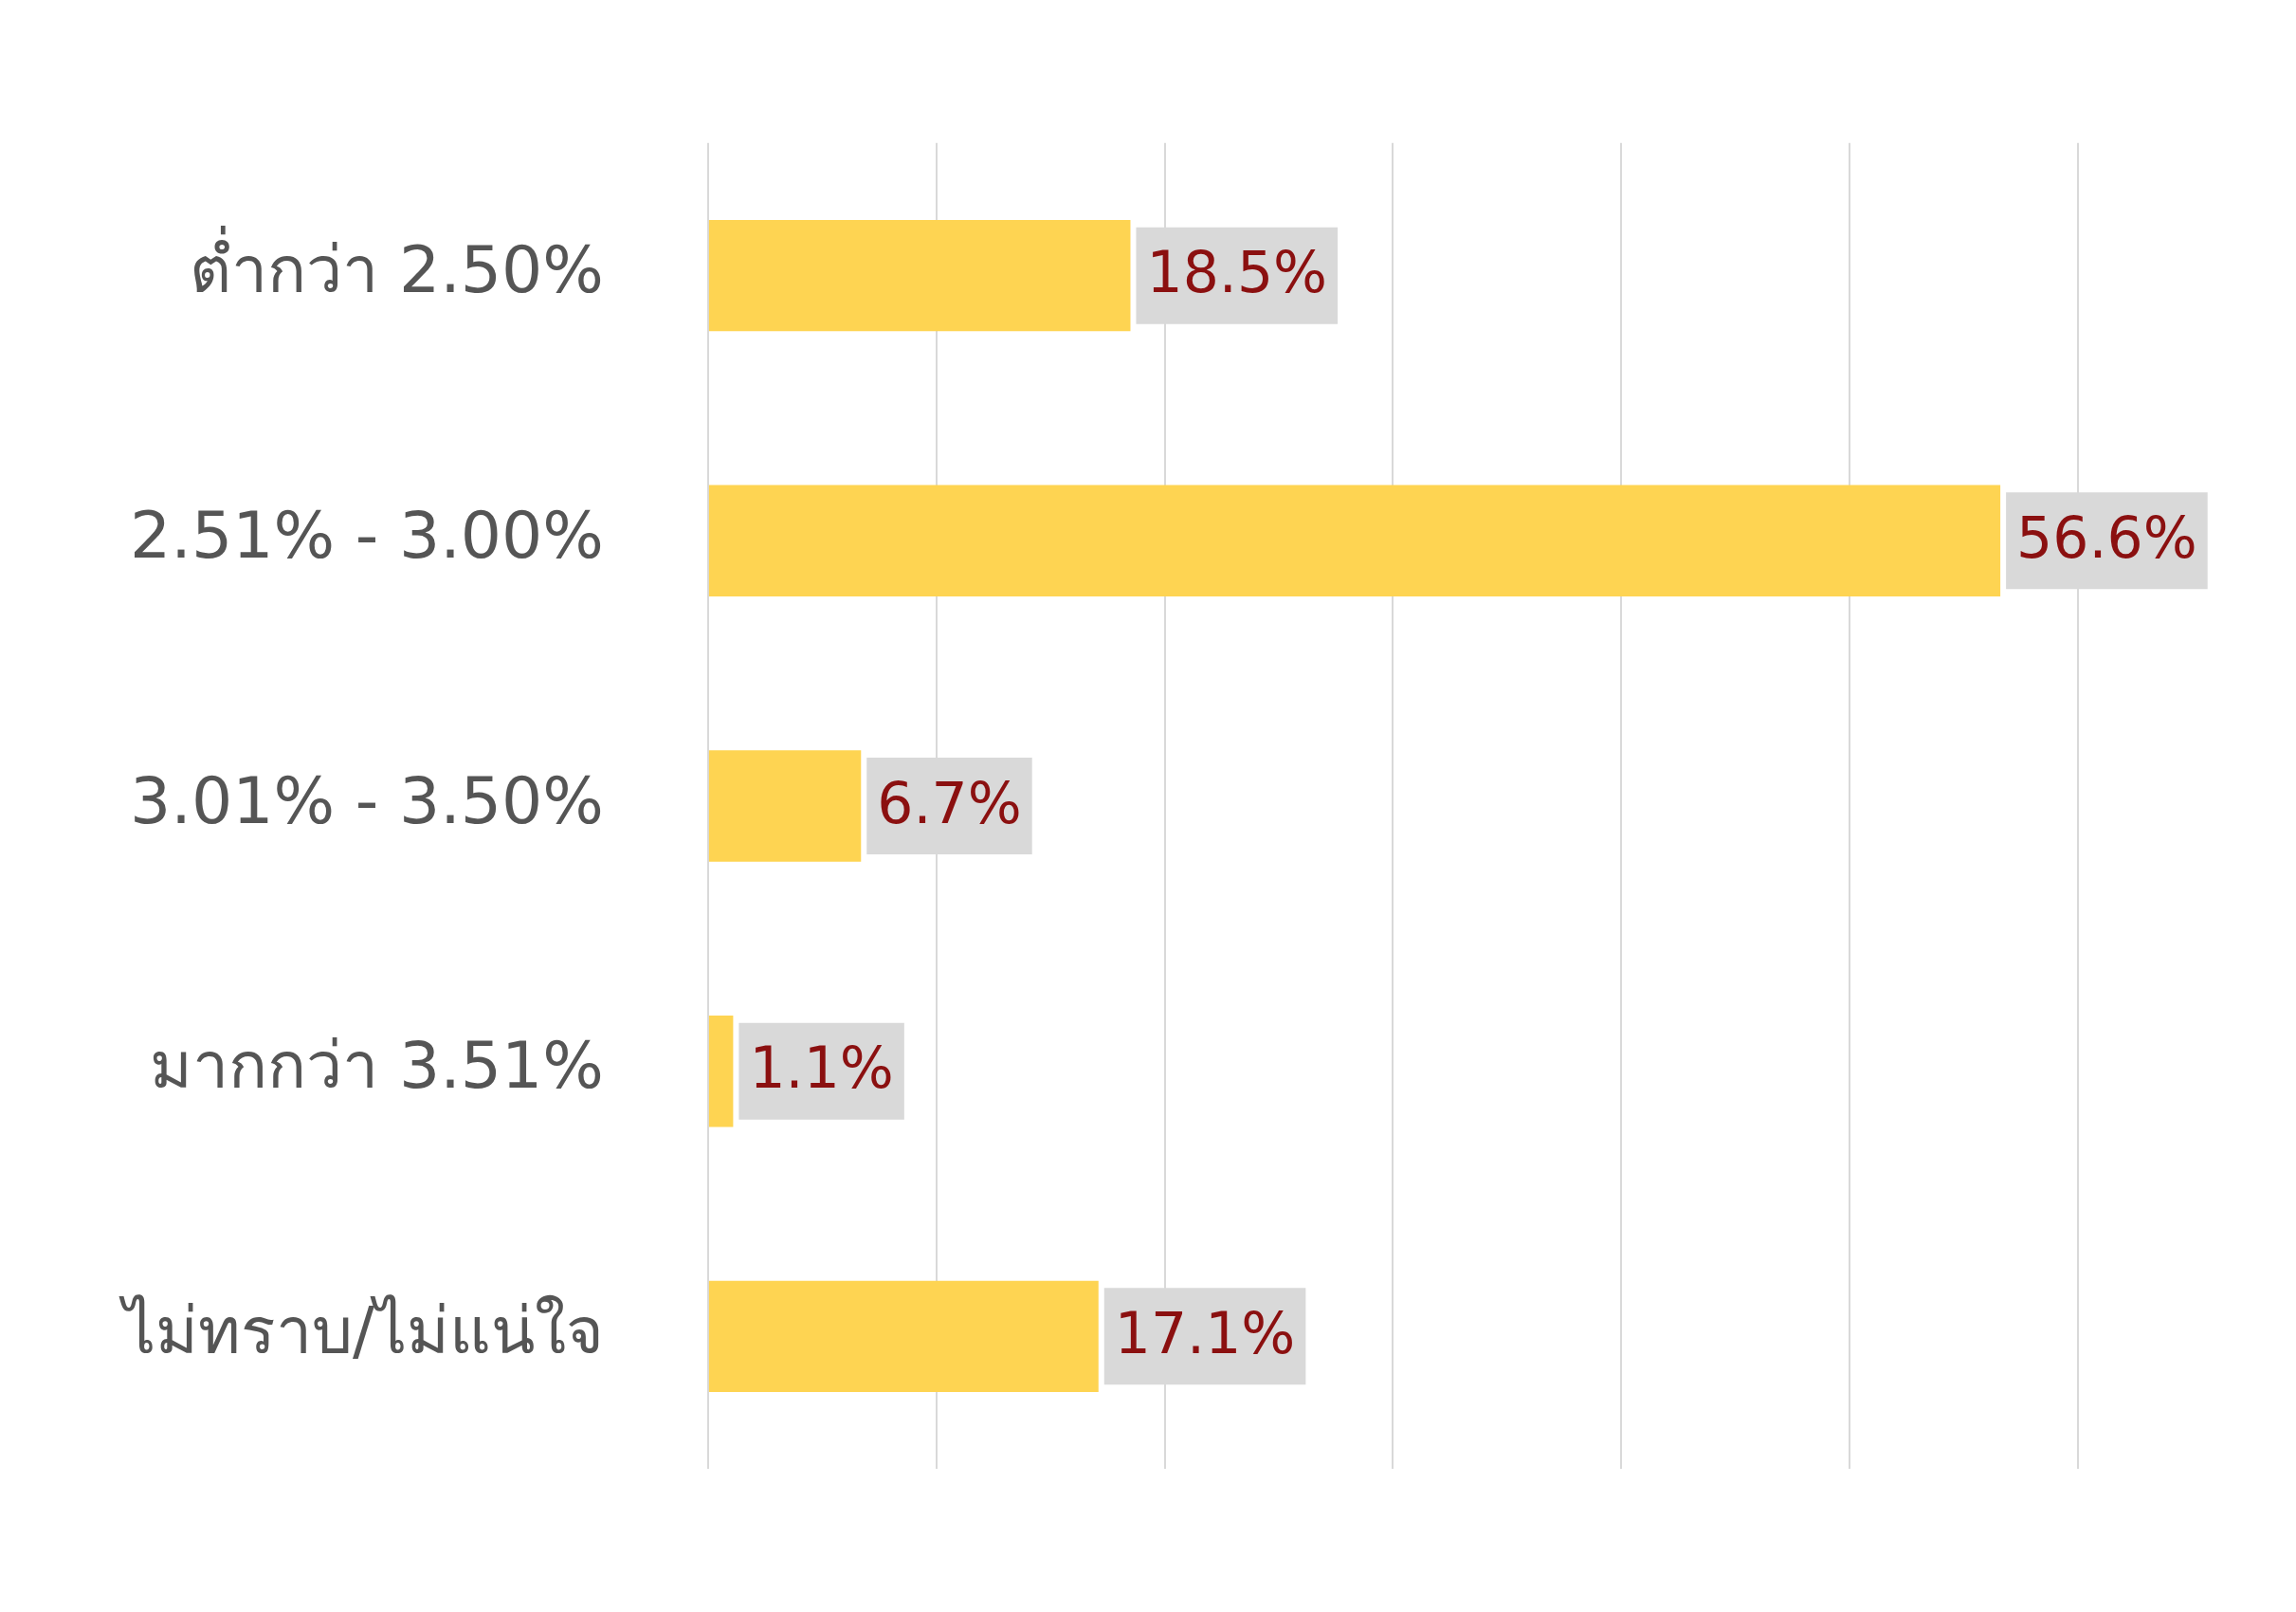  I want to click on y-tick-label: 3.01% - 3.50%, so click(367, 800).